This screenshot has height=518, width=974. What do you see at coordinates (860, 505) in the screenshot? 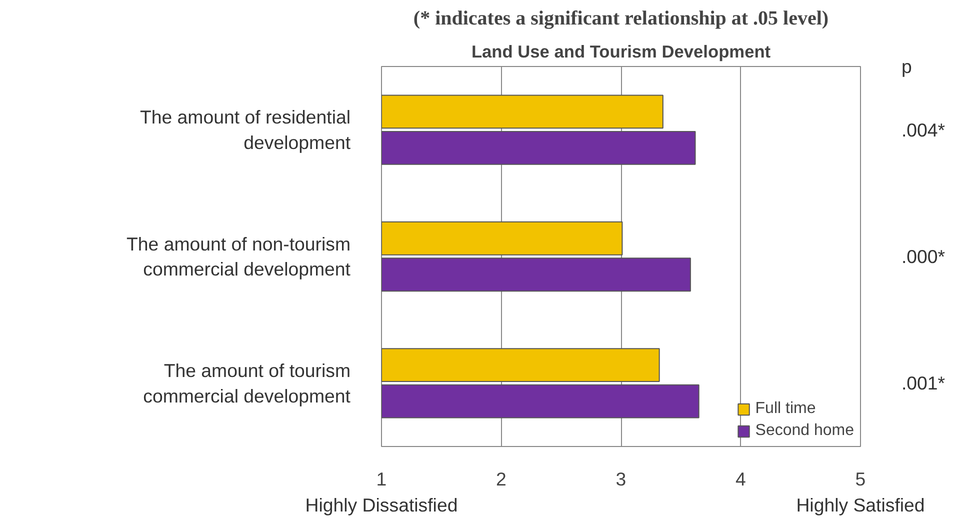
I see `text: Highly Satisfied` at bounding box center [860, 505].